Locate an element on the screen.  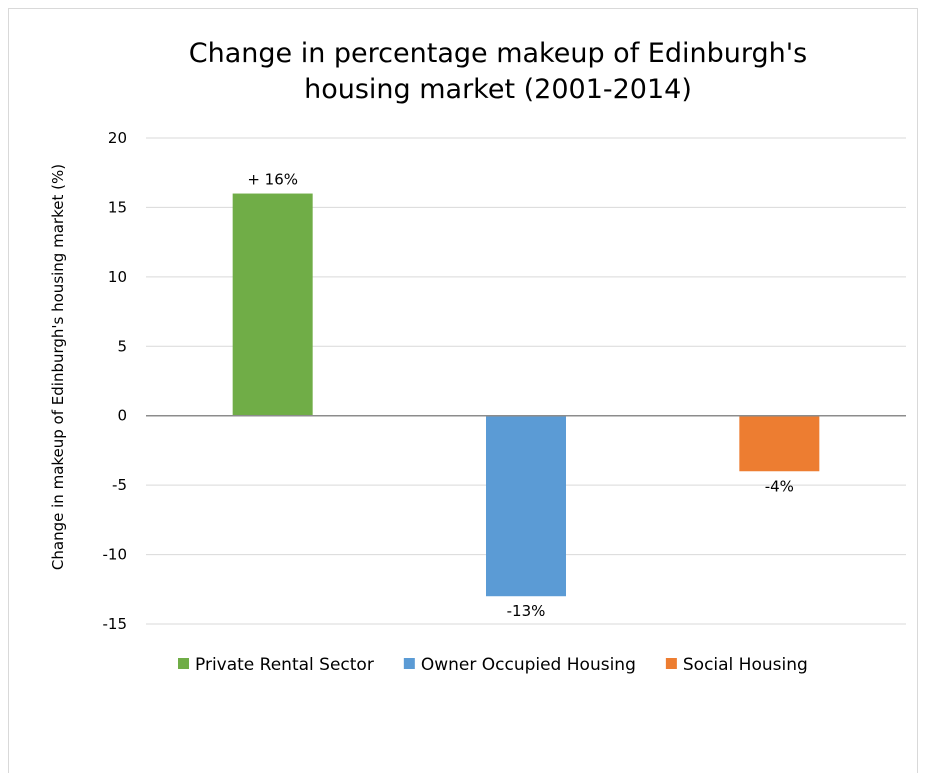
y-axis-ticks: 20 15 10 5 0 -5 -10 -15 is located at coordinates (115, 381).